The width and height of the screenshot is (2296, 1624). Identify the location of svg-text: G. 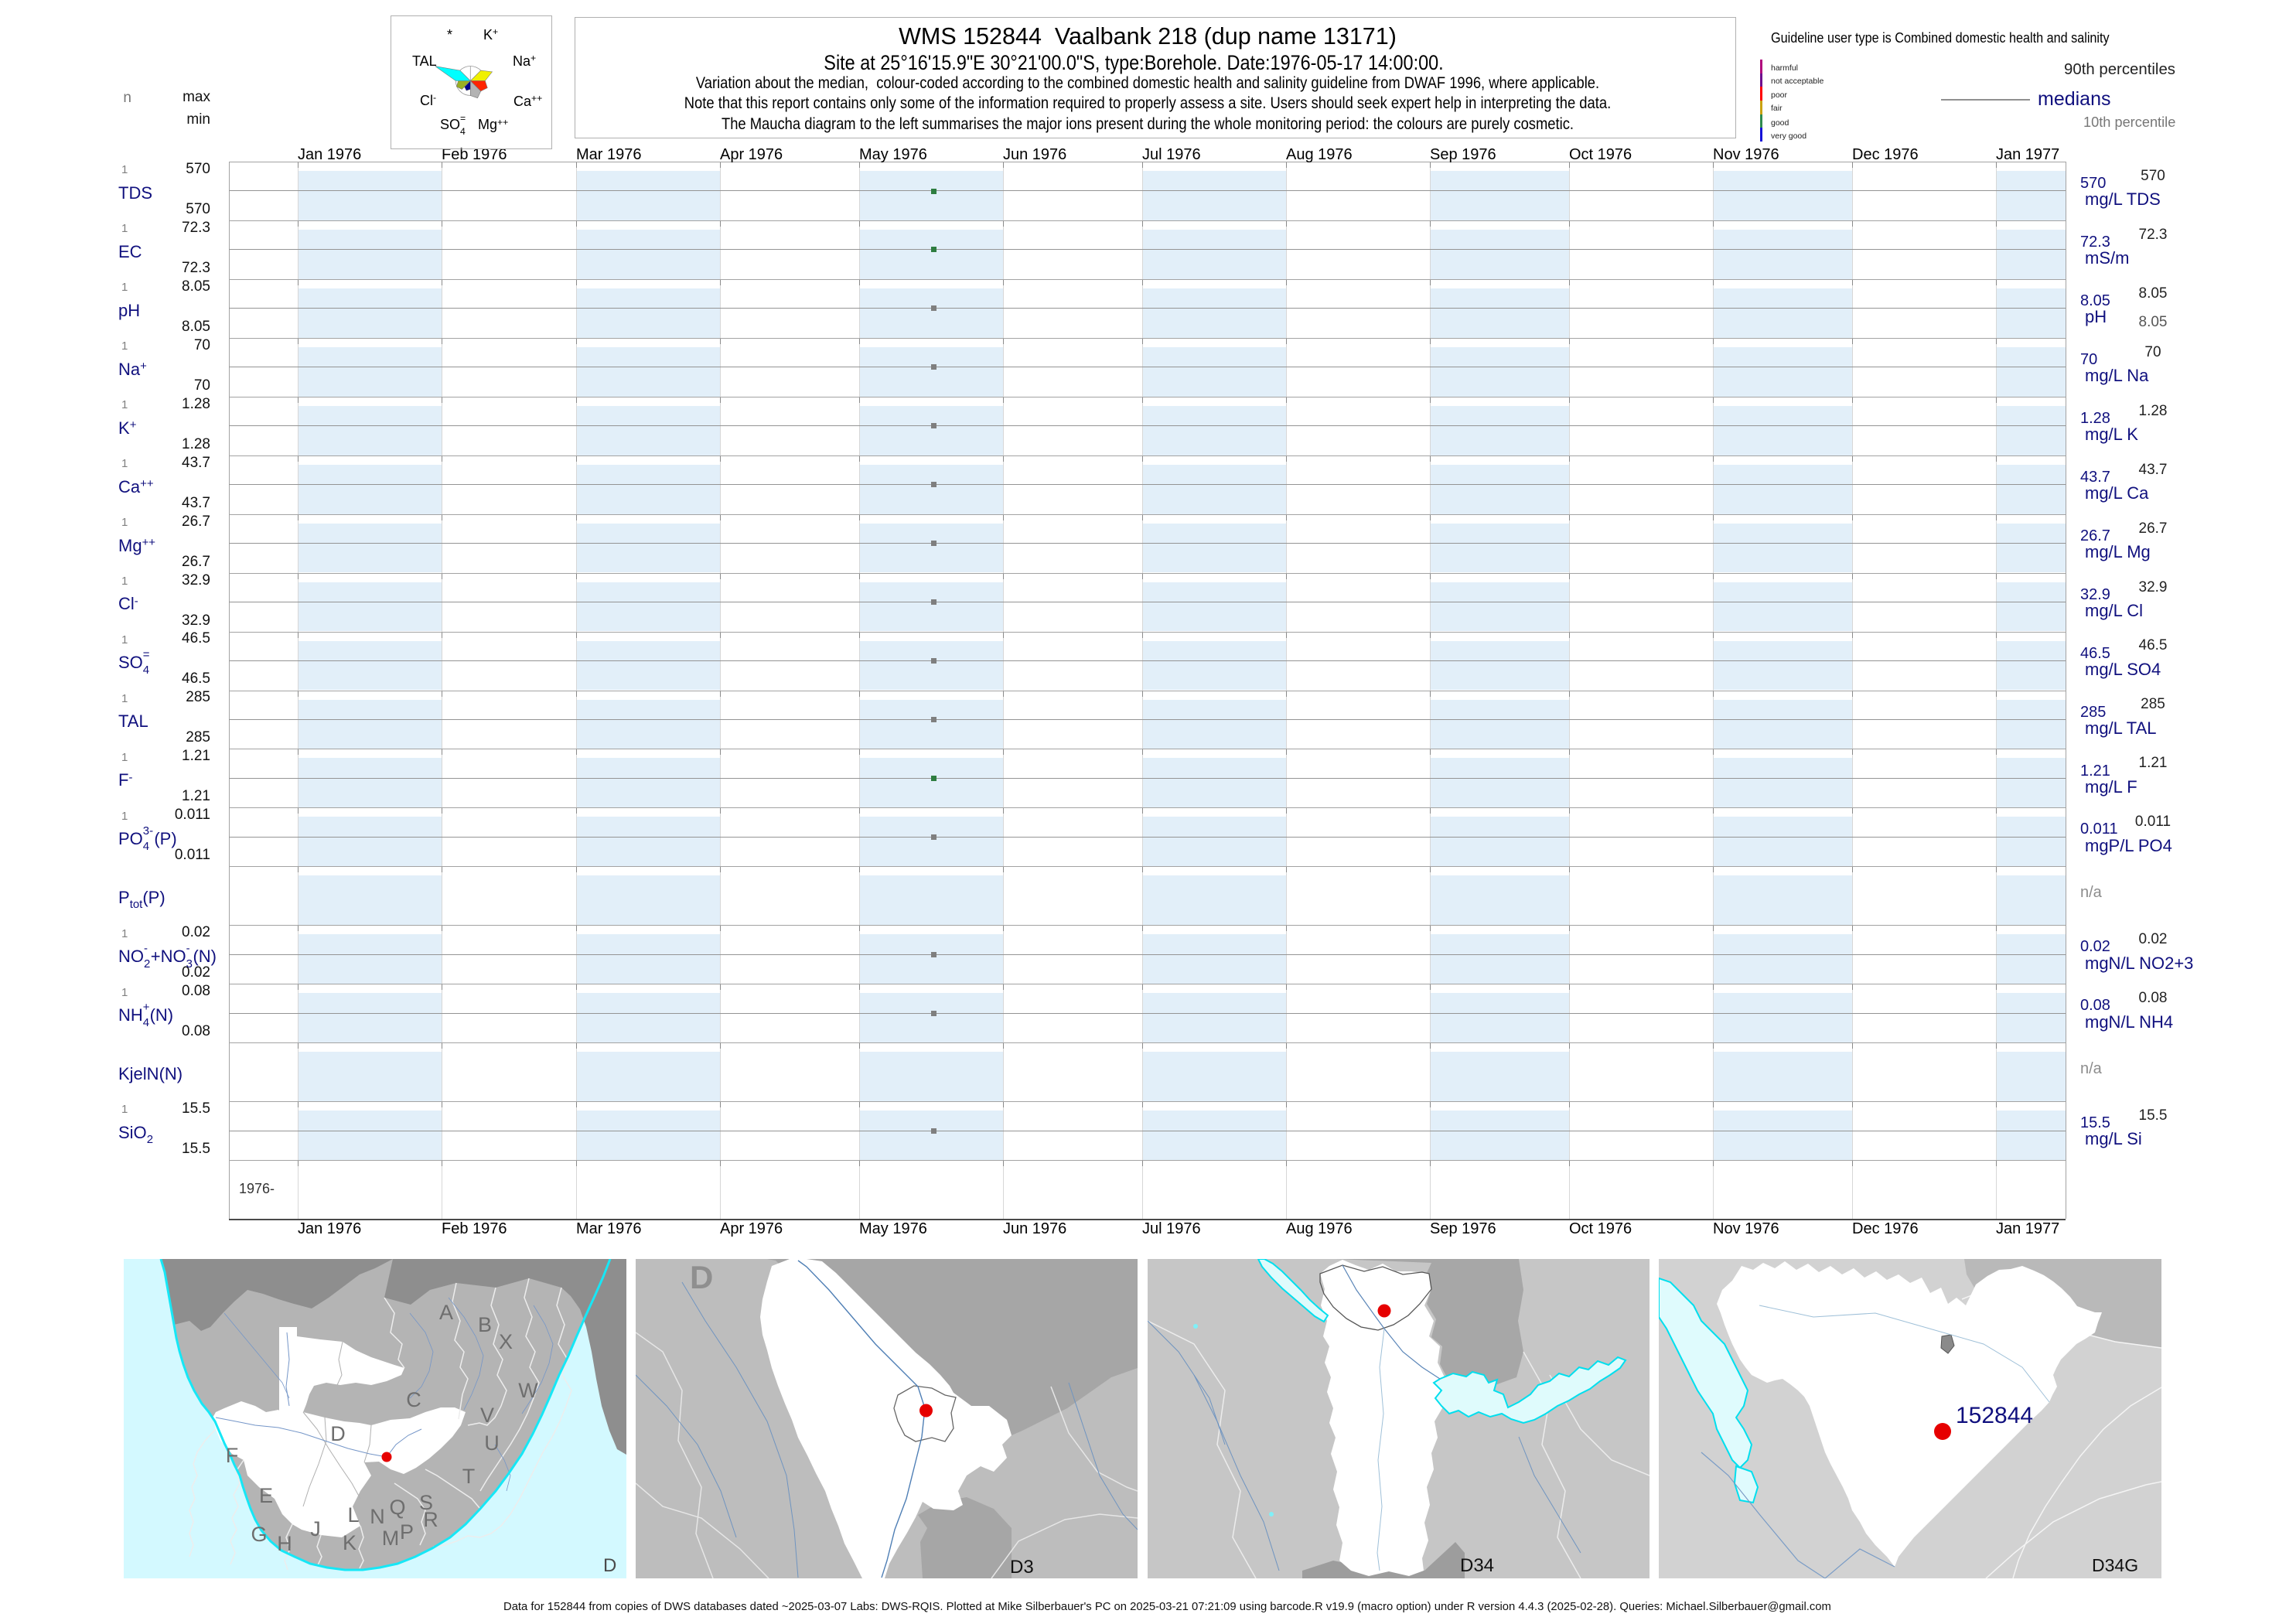
(259, 1534).